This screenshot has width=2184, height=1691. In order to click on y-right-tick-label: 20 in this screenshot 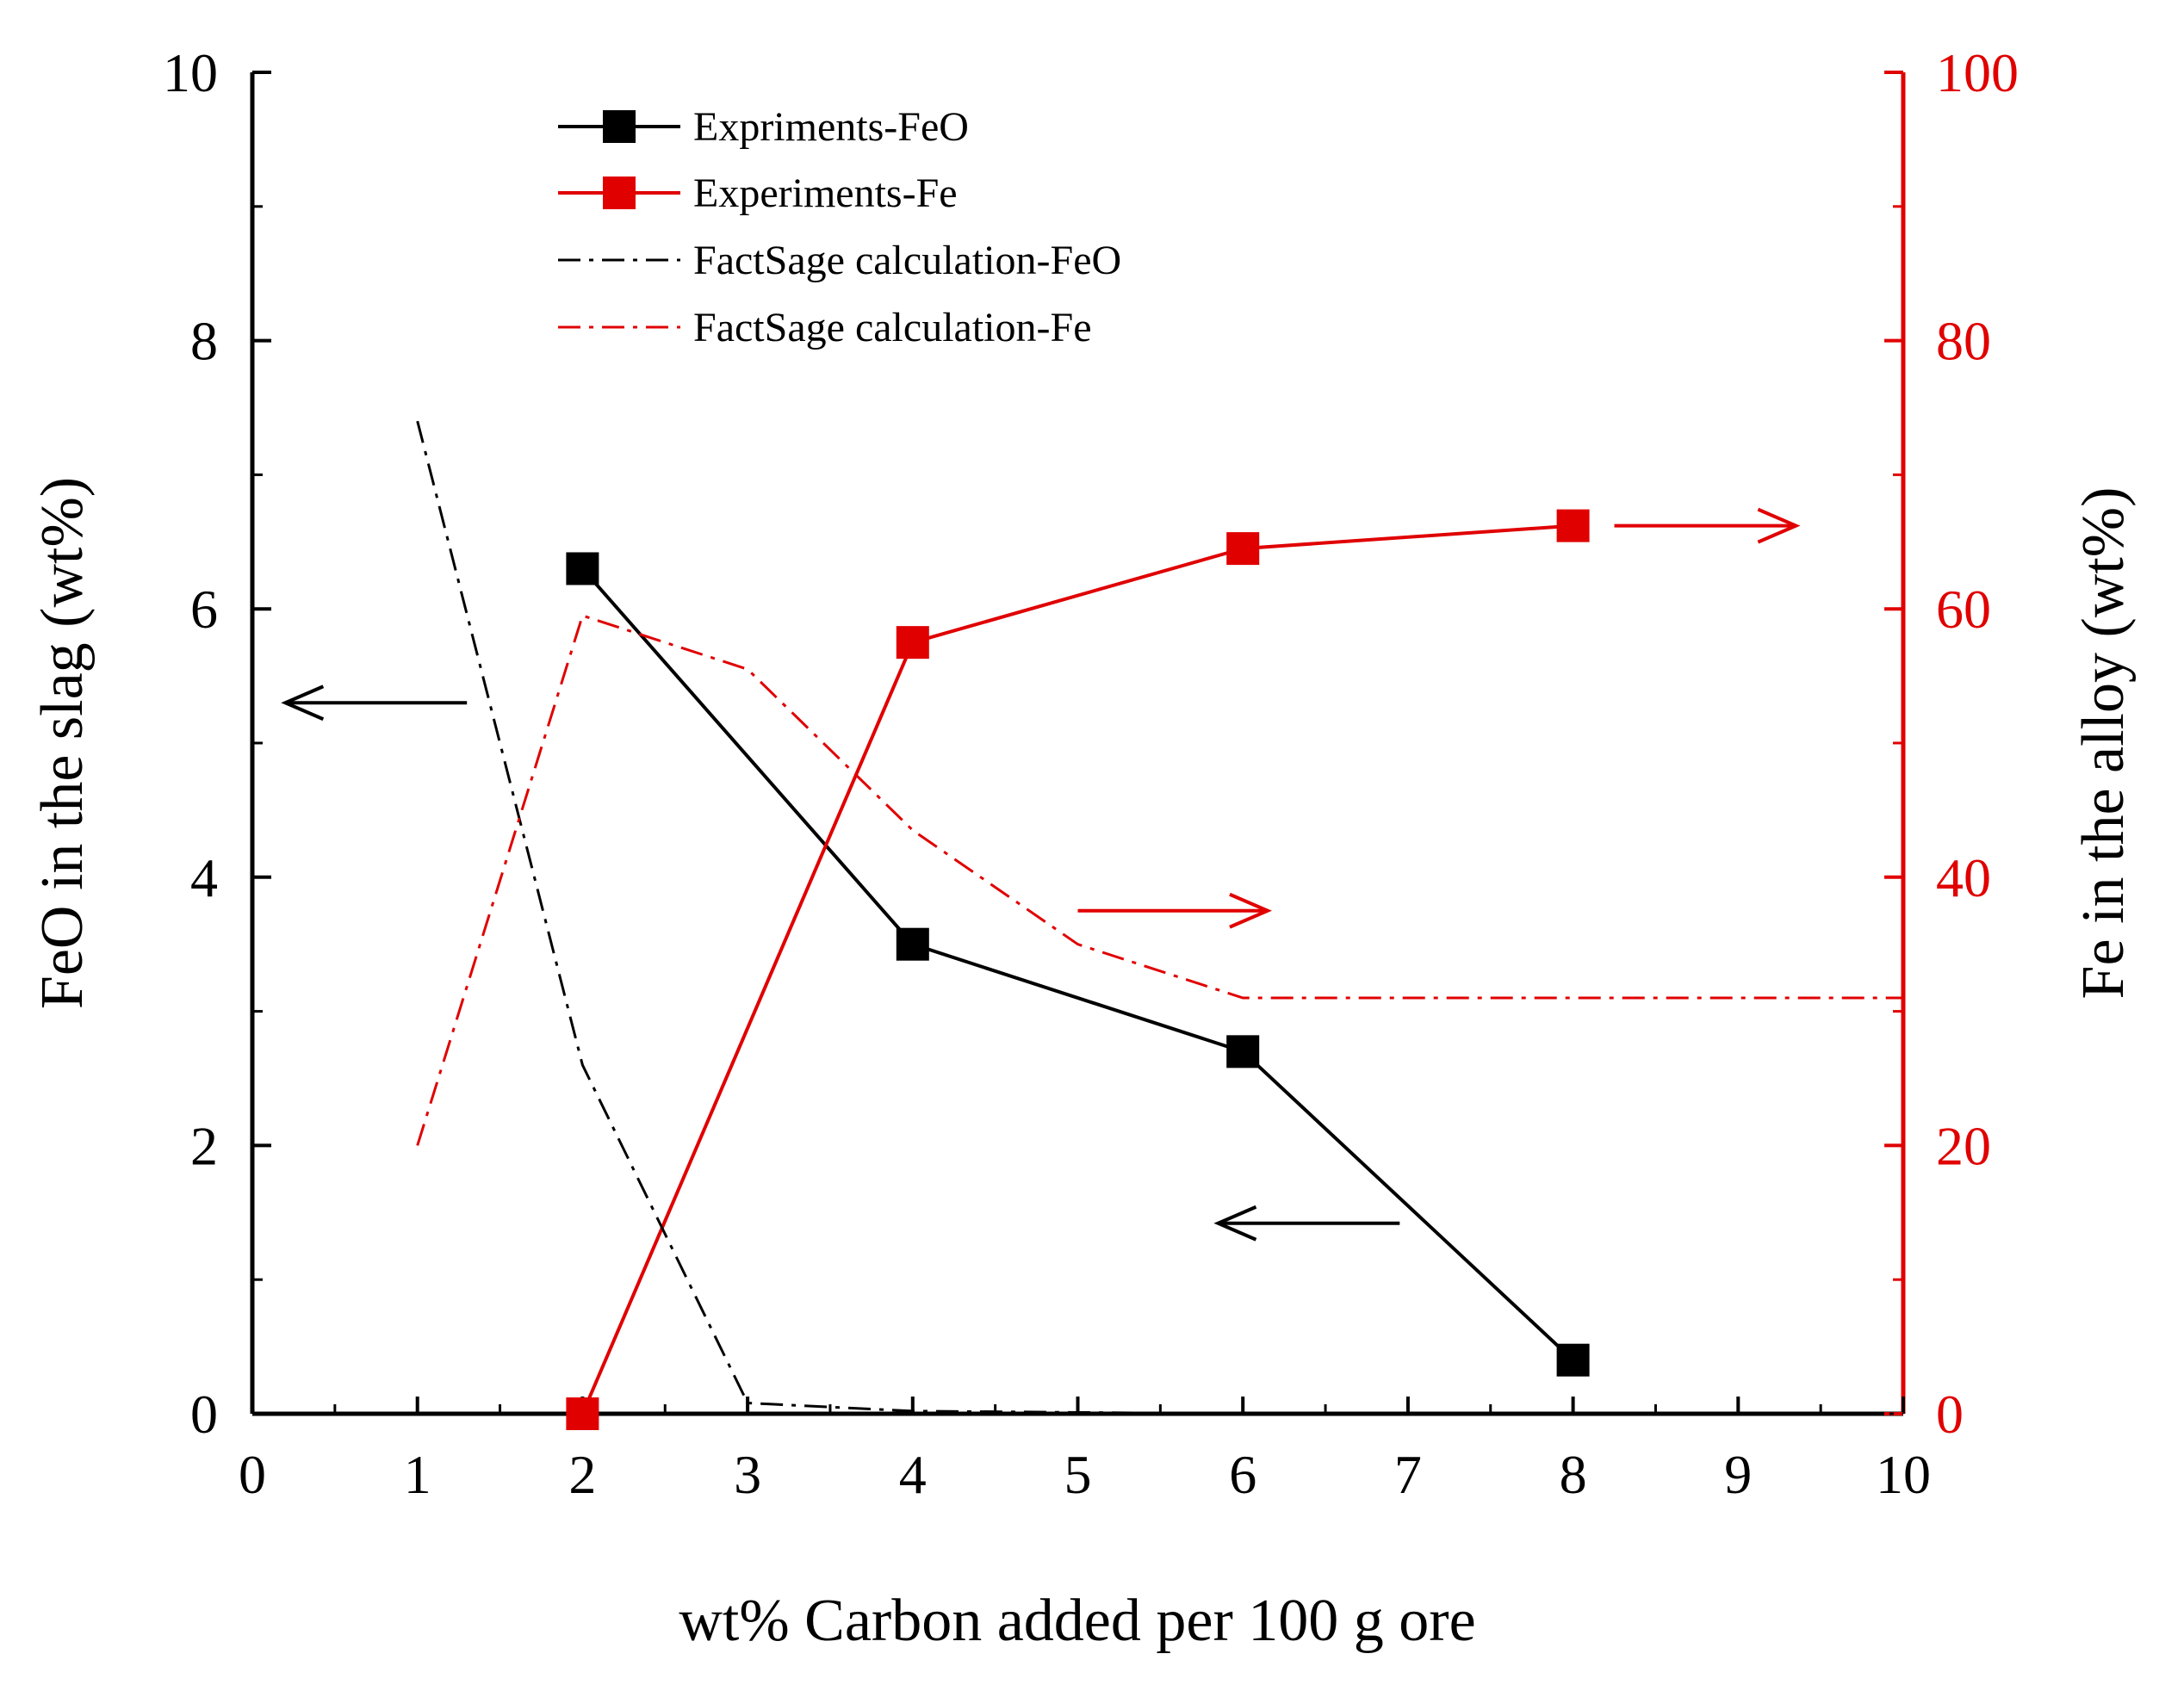, I will do `click(1963, 1145)`.